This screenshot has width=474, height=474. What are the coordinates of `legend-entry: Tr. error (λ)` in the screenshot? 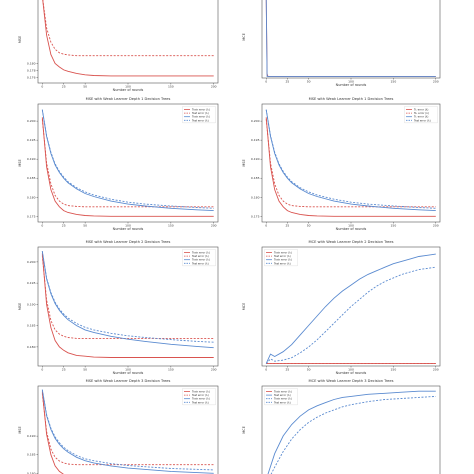 It's located at (421, 110).